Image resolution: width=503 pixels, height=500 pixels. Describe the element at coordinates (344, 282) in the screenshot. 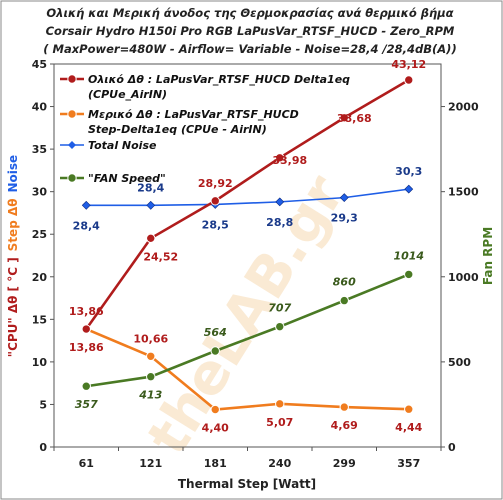

I see `data-label: 860` at that location.